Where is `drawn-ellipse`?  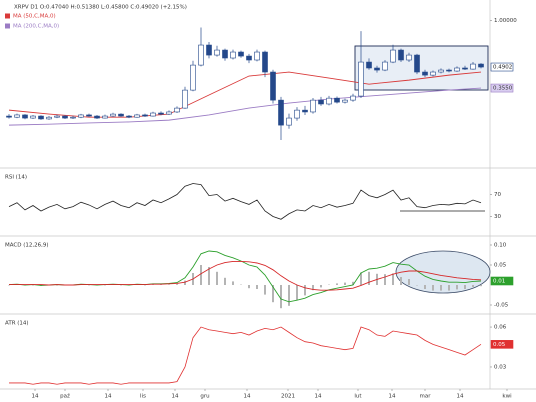
drawn-ellipse is located at coordinates (443, 272).